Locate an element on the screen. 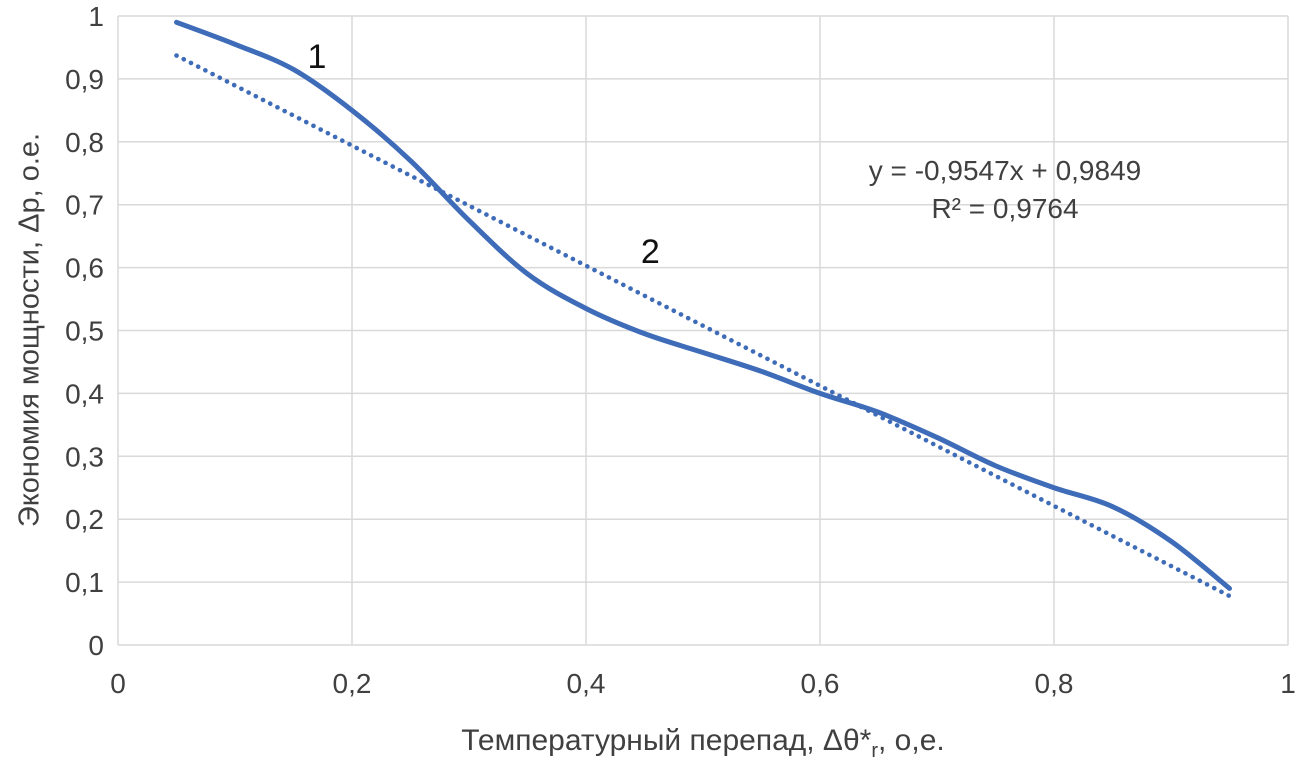 This screenshot has width=1301, height=771. x-axis-title-subscript: r is located at coordinates (874, 751).